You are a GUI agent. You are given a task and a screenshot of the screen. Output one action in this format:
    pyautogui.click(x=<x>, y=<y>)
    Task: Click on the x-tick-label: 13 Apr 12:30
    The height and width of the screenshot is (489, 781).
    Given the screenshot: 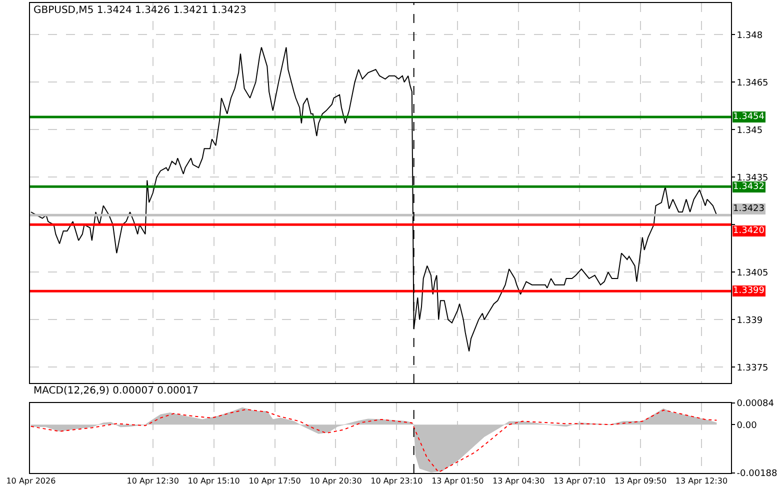 What is the action you would take?
    pyautogui.click(x=701, y=481)
    